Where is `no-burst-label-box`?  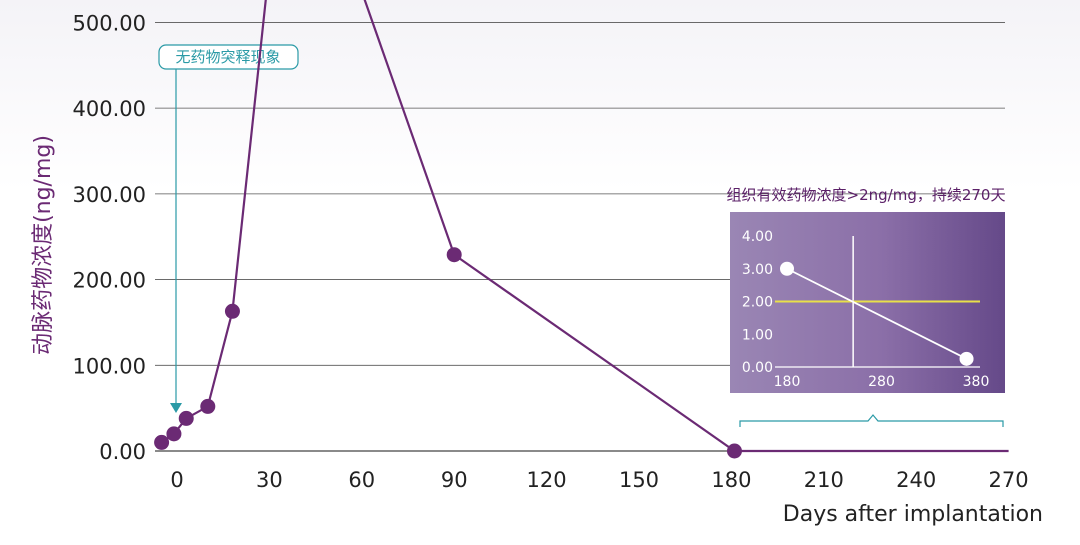
no-burst-label-box is located at coordinates (228, 57).